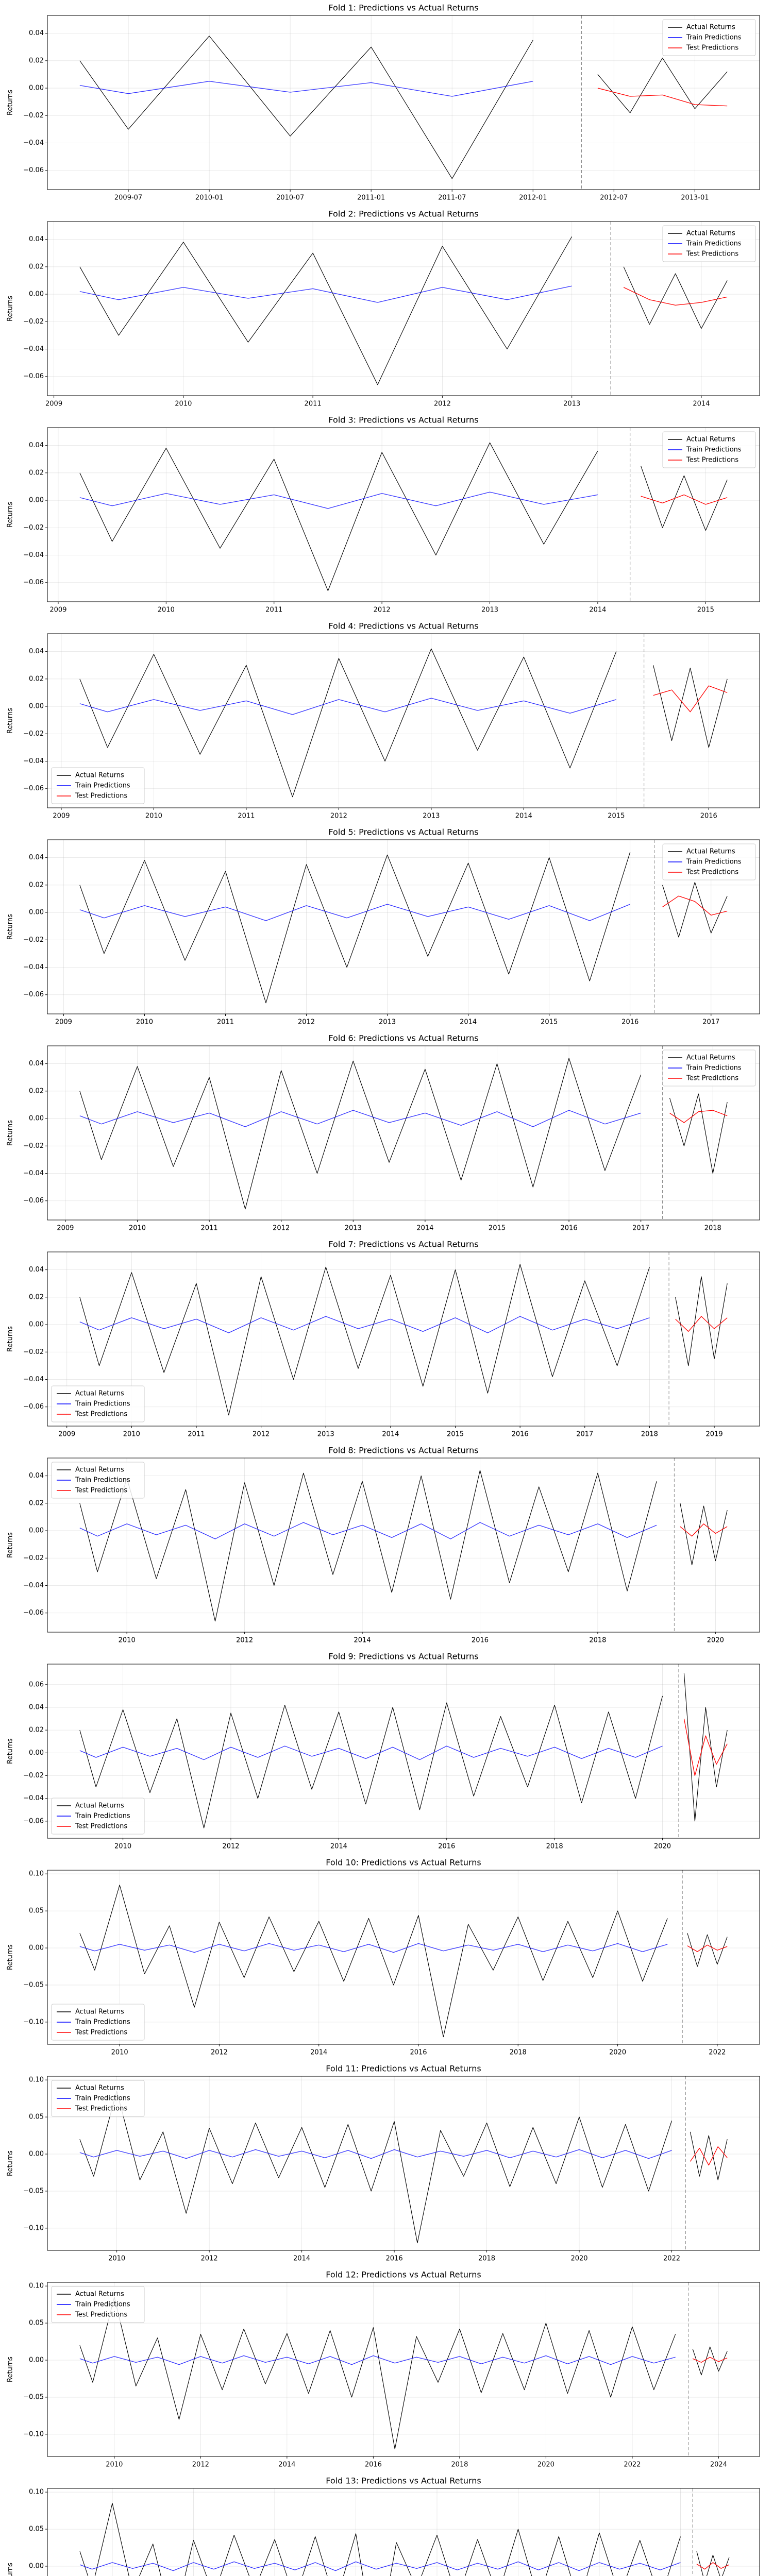  Describe the element at coordinates (101, 796) in the screenshot. I see `legend-label: Test Predictions` at that location.